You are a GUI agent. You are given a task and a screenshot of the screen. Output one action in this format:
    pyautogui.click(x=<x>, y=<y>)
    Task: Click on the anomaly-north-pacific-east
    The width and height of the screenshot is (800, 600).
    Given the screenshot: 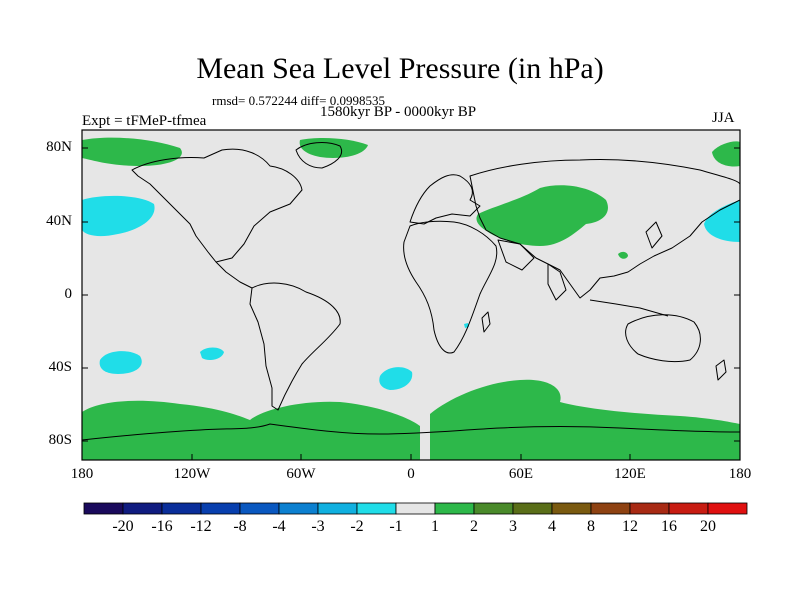 What is the action you would take?
    pyautogui.click(x=722, y=221)
    